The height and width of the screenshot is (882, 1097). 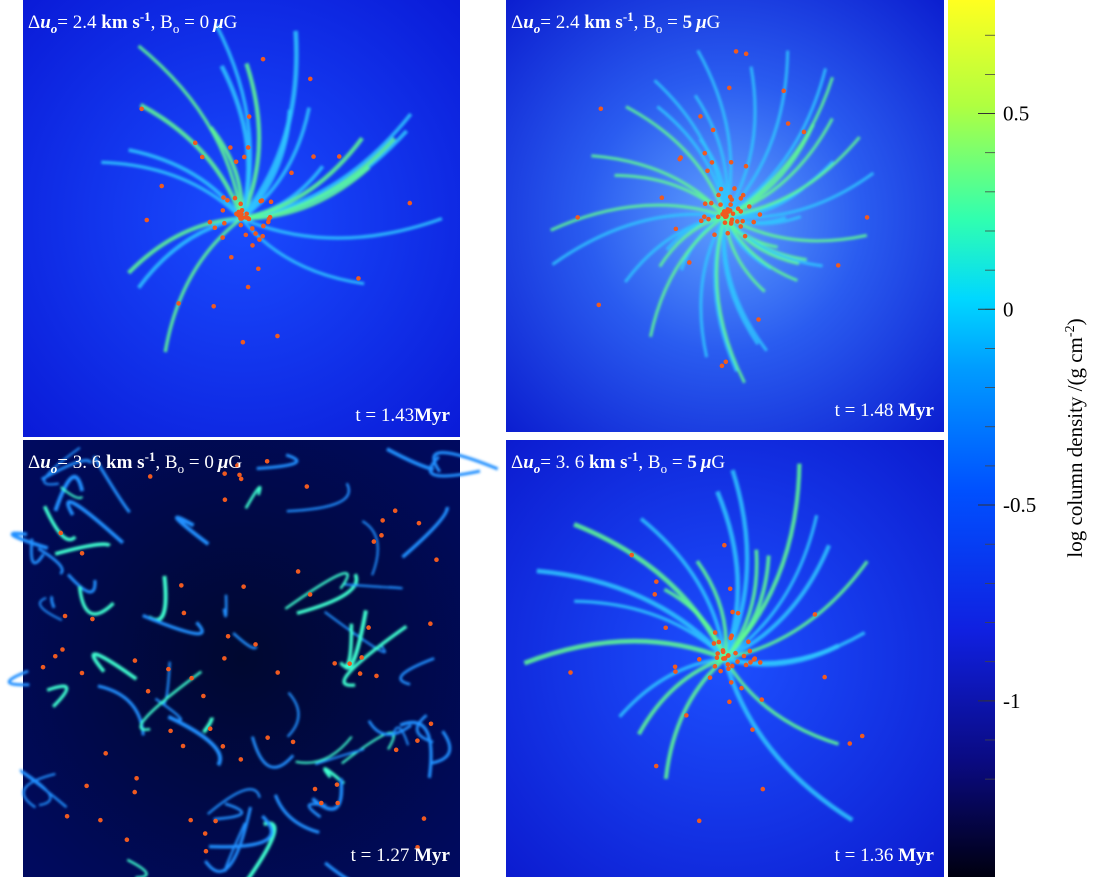 I want to click on time-value: t = 1.36, so click(x=867, y=855).